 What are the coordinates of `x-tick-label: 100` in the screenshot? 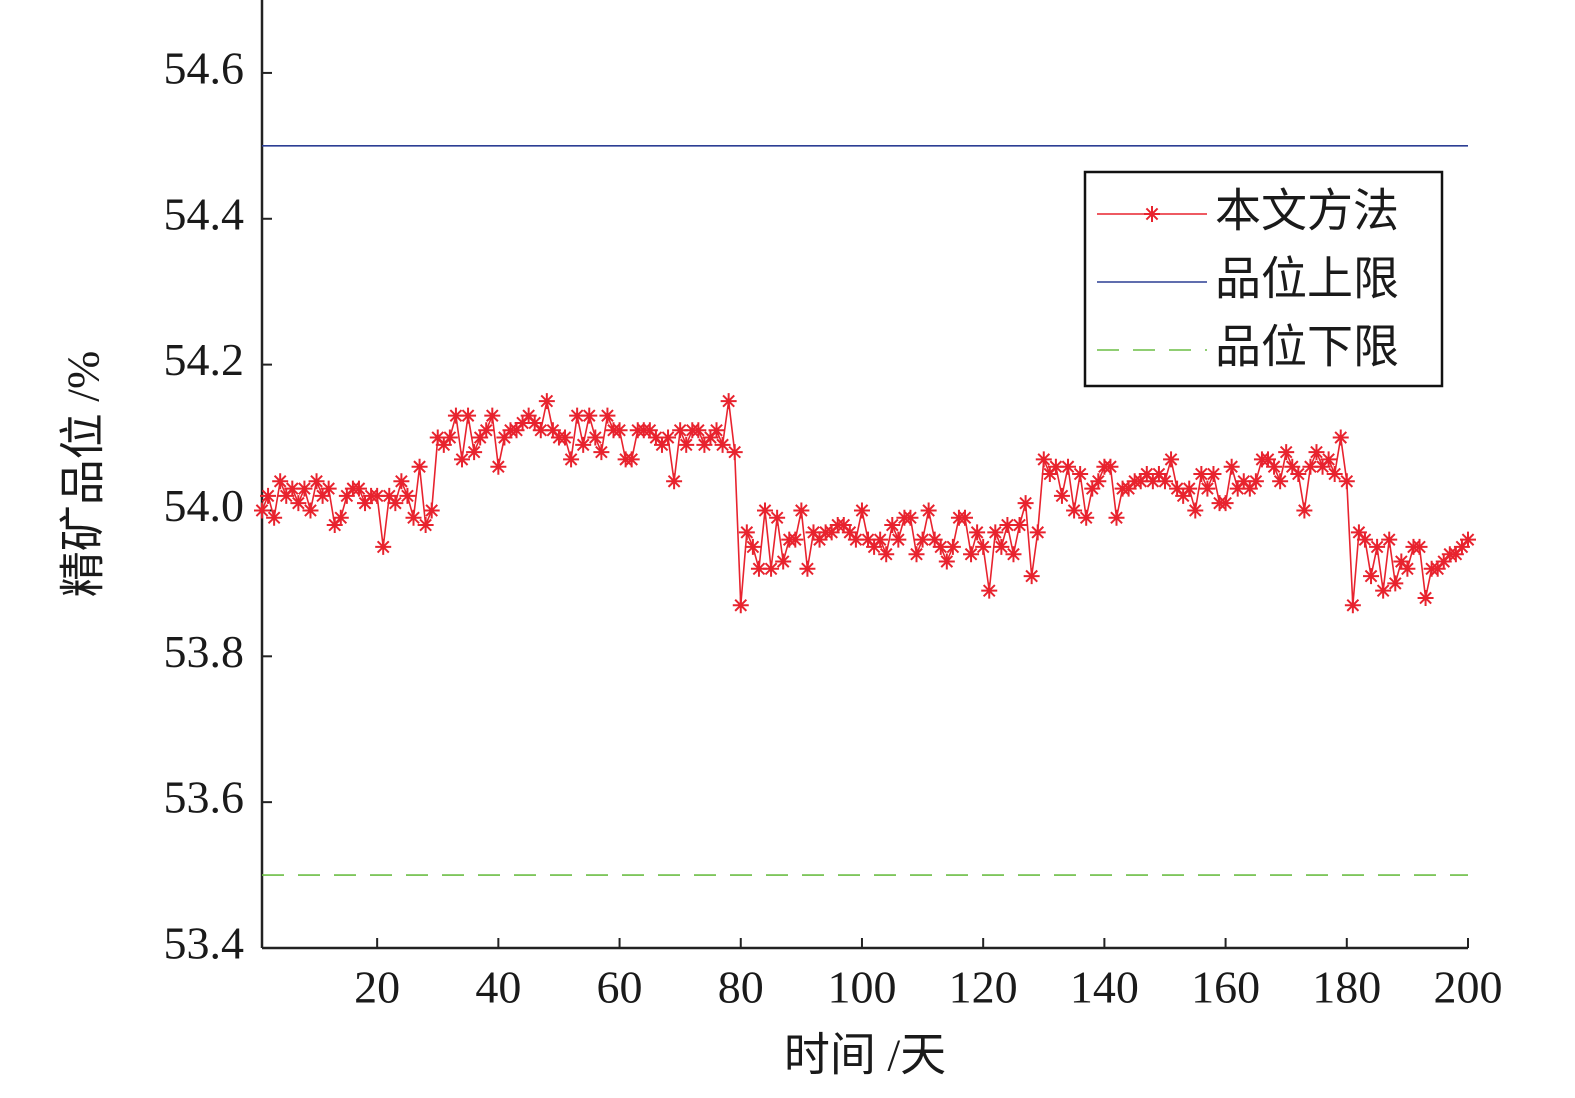 It's located at (861, 987).